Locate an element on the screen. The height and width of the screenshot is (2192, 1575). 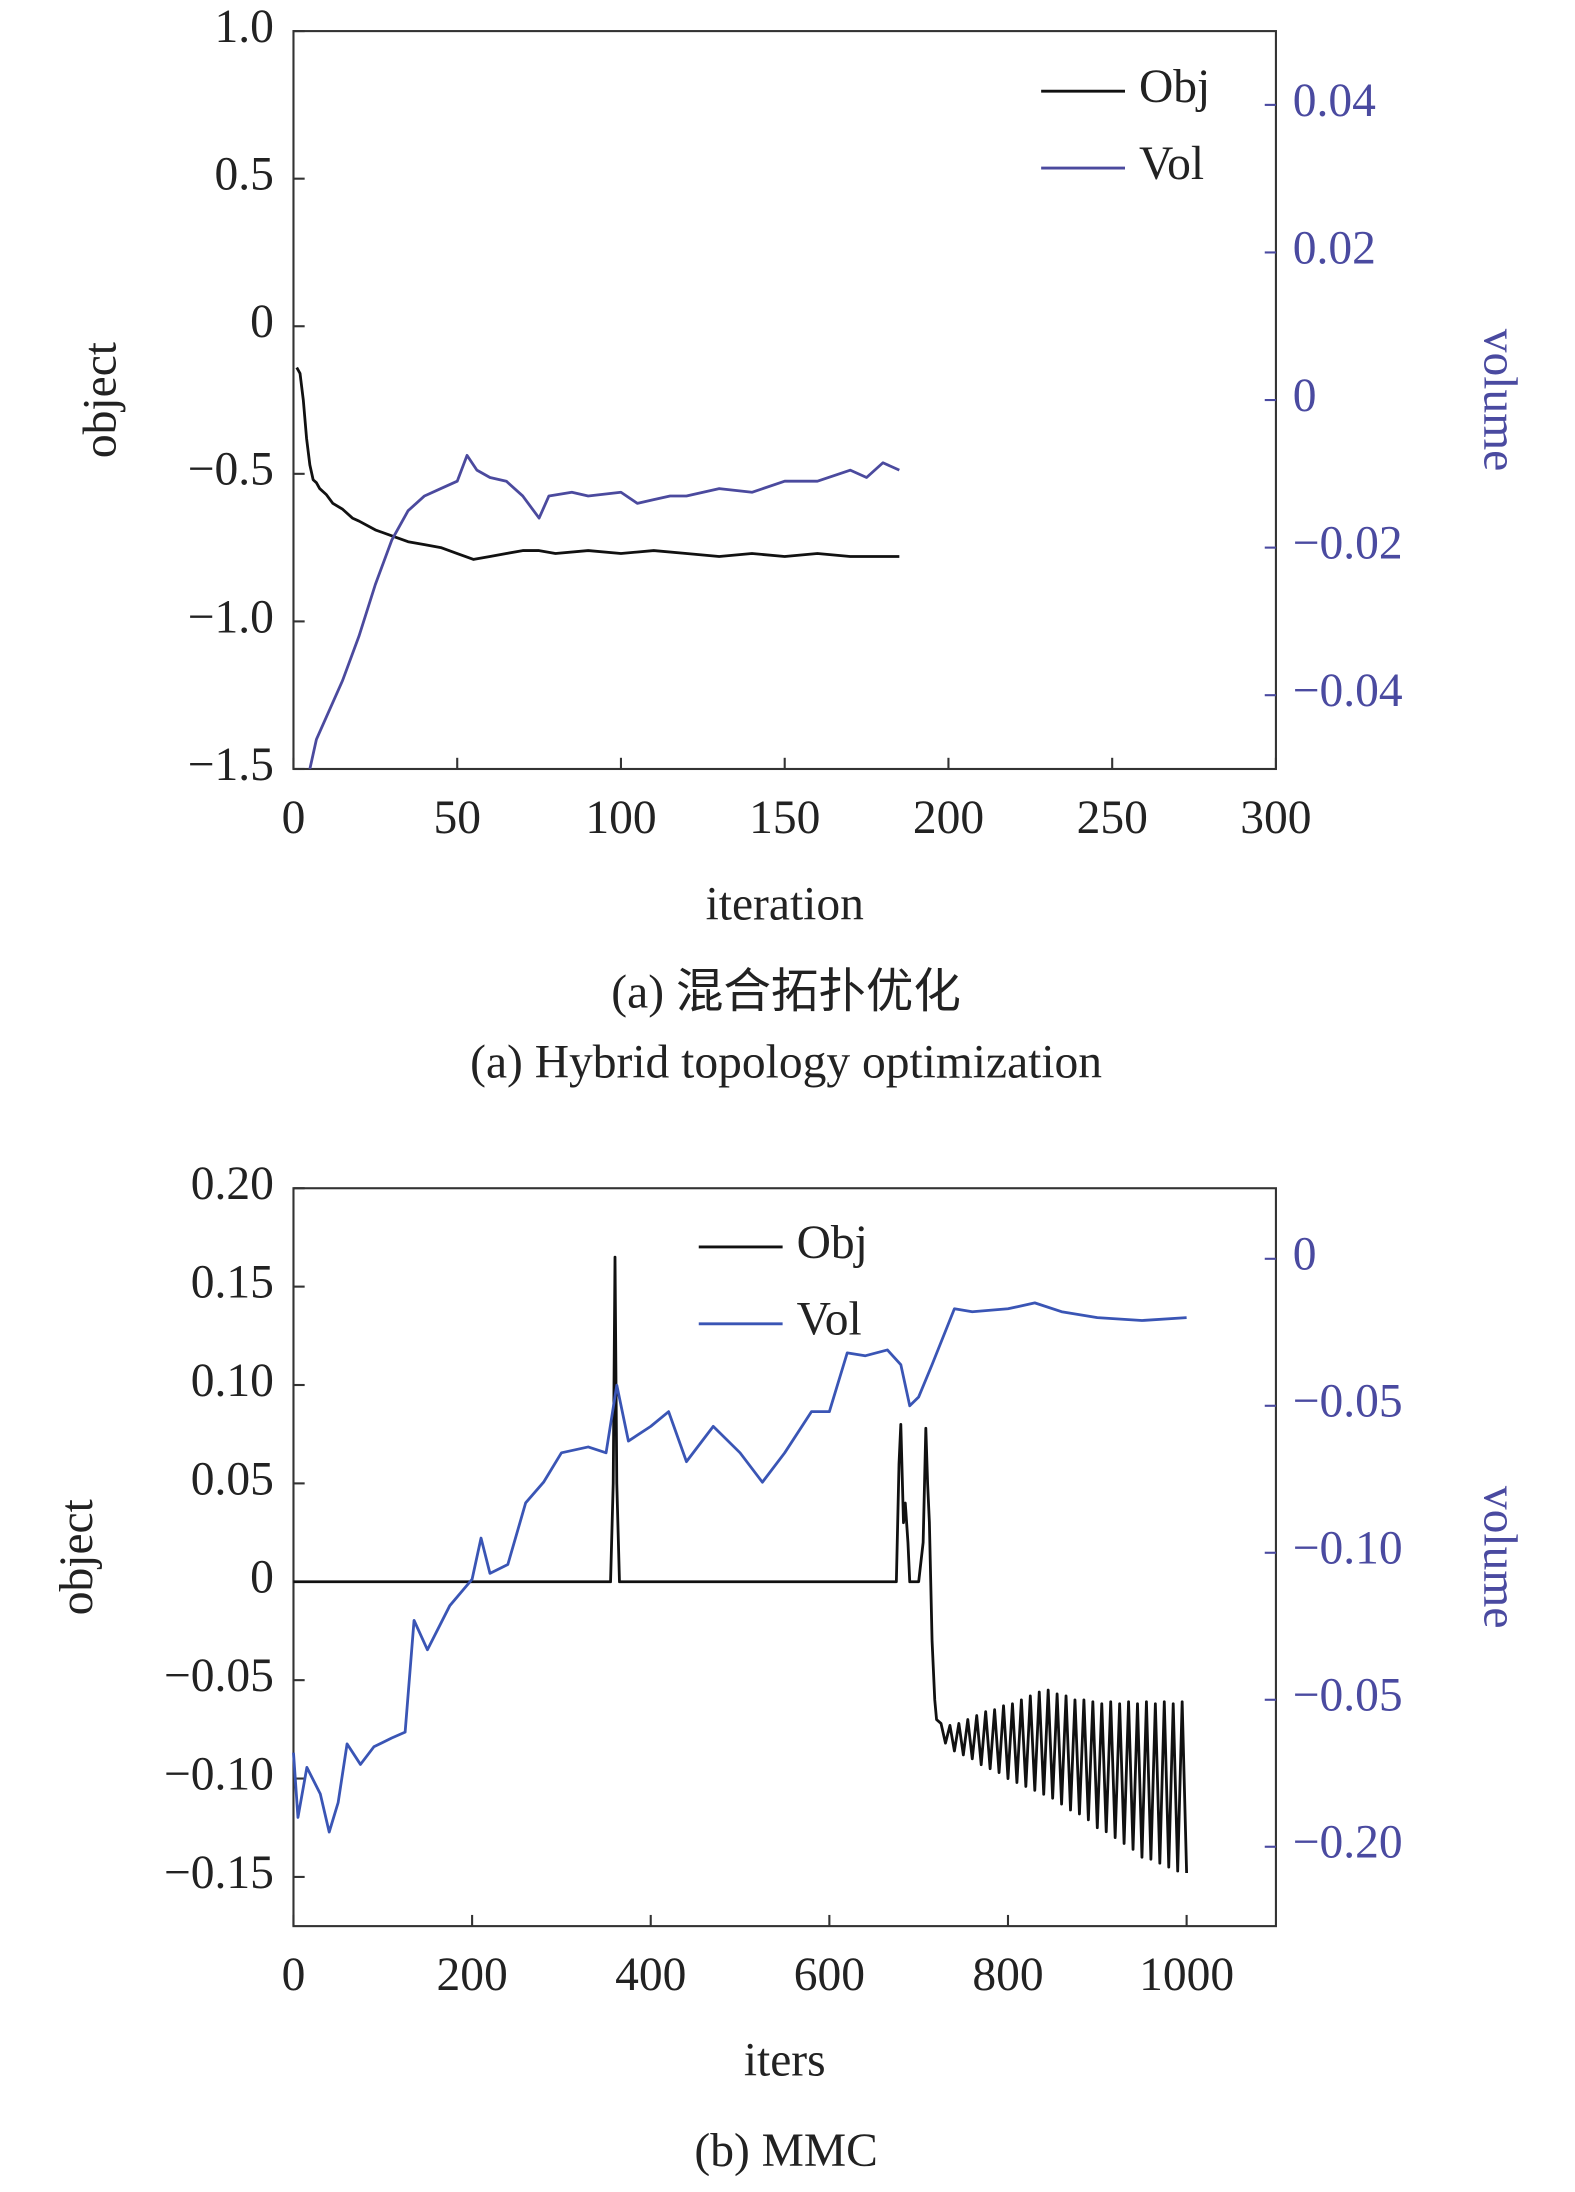
x-tick-label: 100 is located at coordinates (620, 818).